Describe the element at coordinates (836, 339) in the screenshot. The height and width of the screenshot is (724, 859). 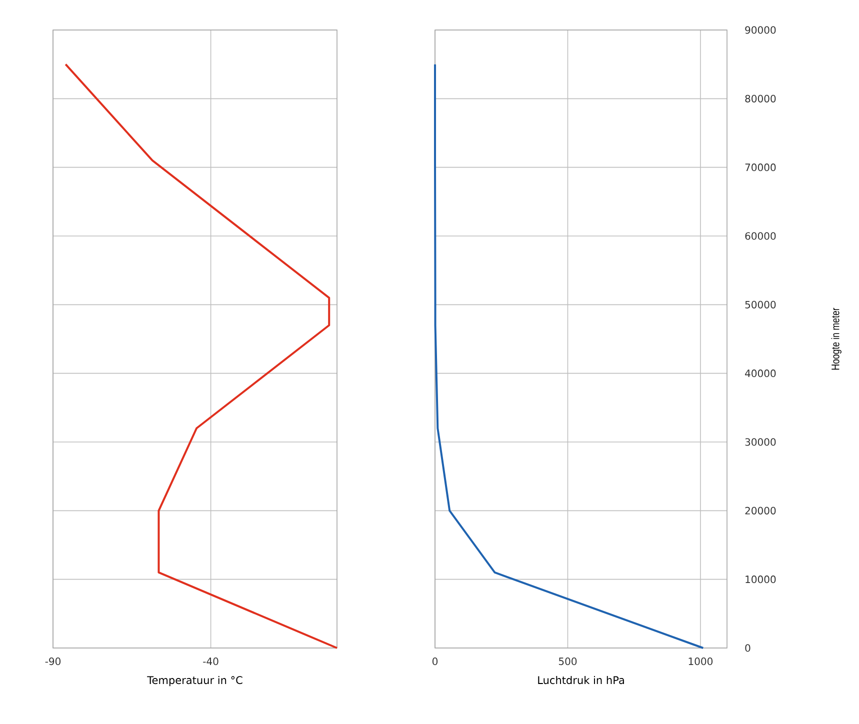
I see `y-axis-title: Hoogte in meter` at that location.